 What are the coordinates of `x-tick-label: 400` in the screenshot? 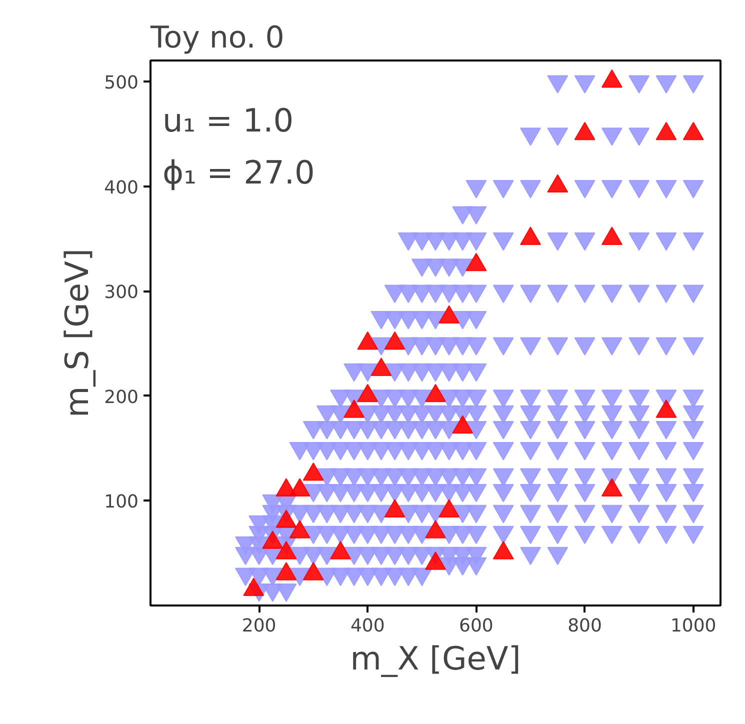 It's located at (367, 626).